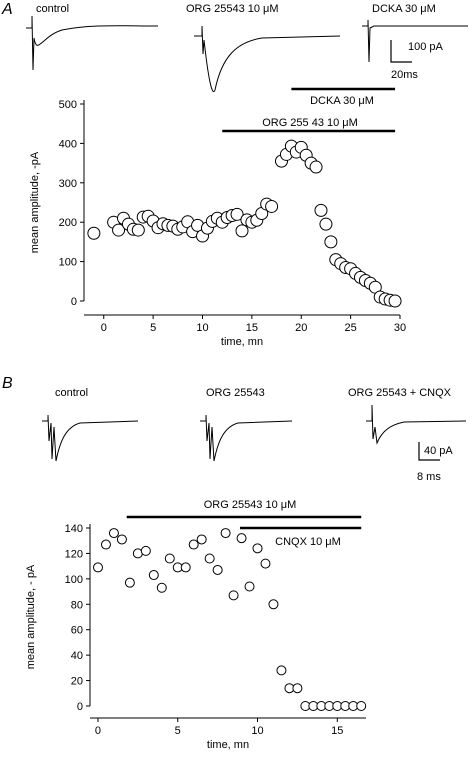 This screenshot has height=757, width=474. Describe the element at coordinates (267, 59) in the screenshot. I see `trace-a2` at that location.